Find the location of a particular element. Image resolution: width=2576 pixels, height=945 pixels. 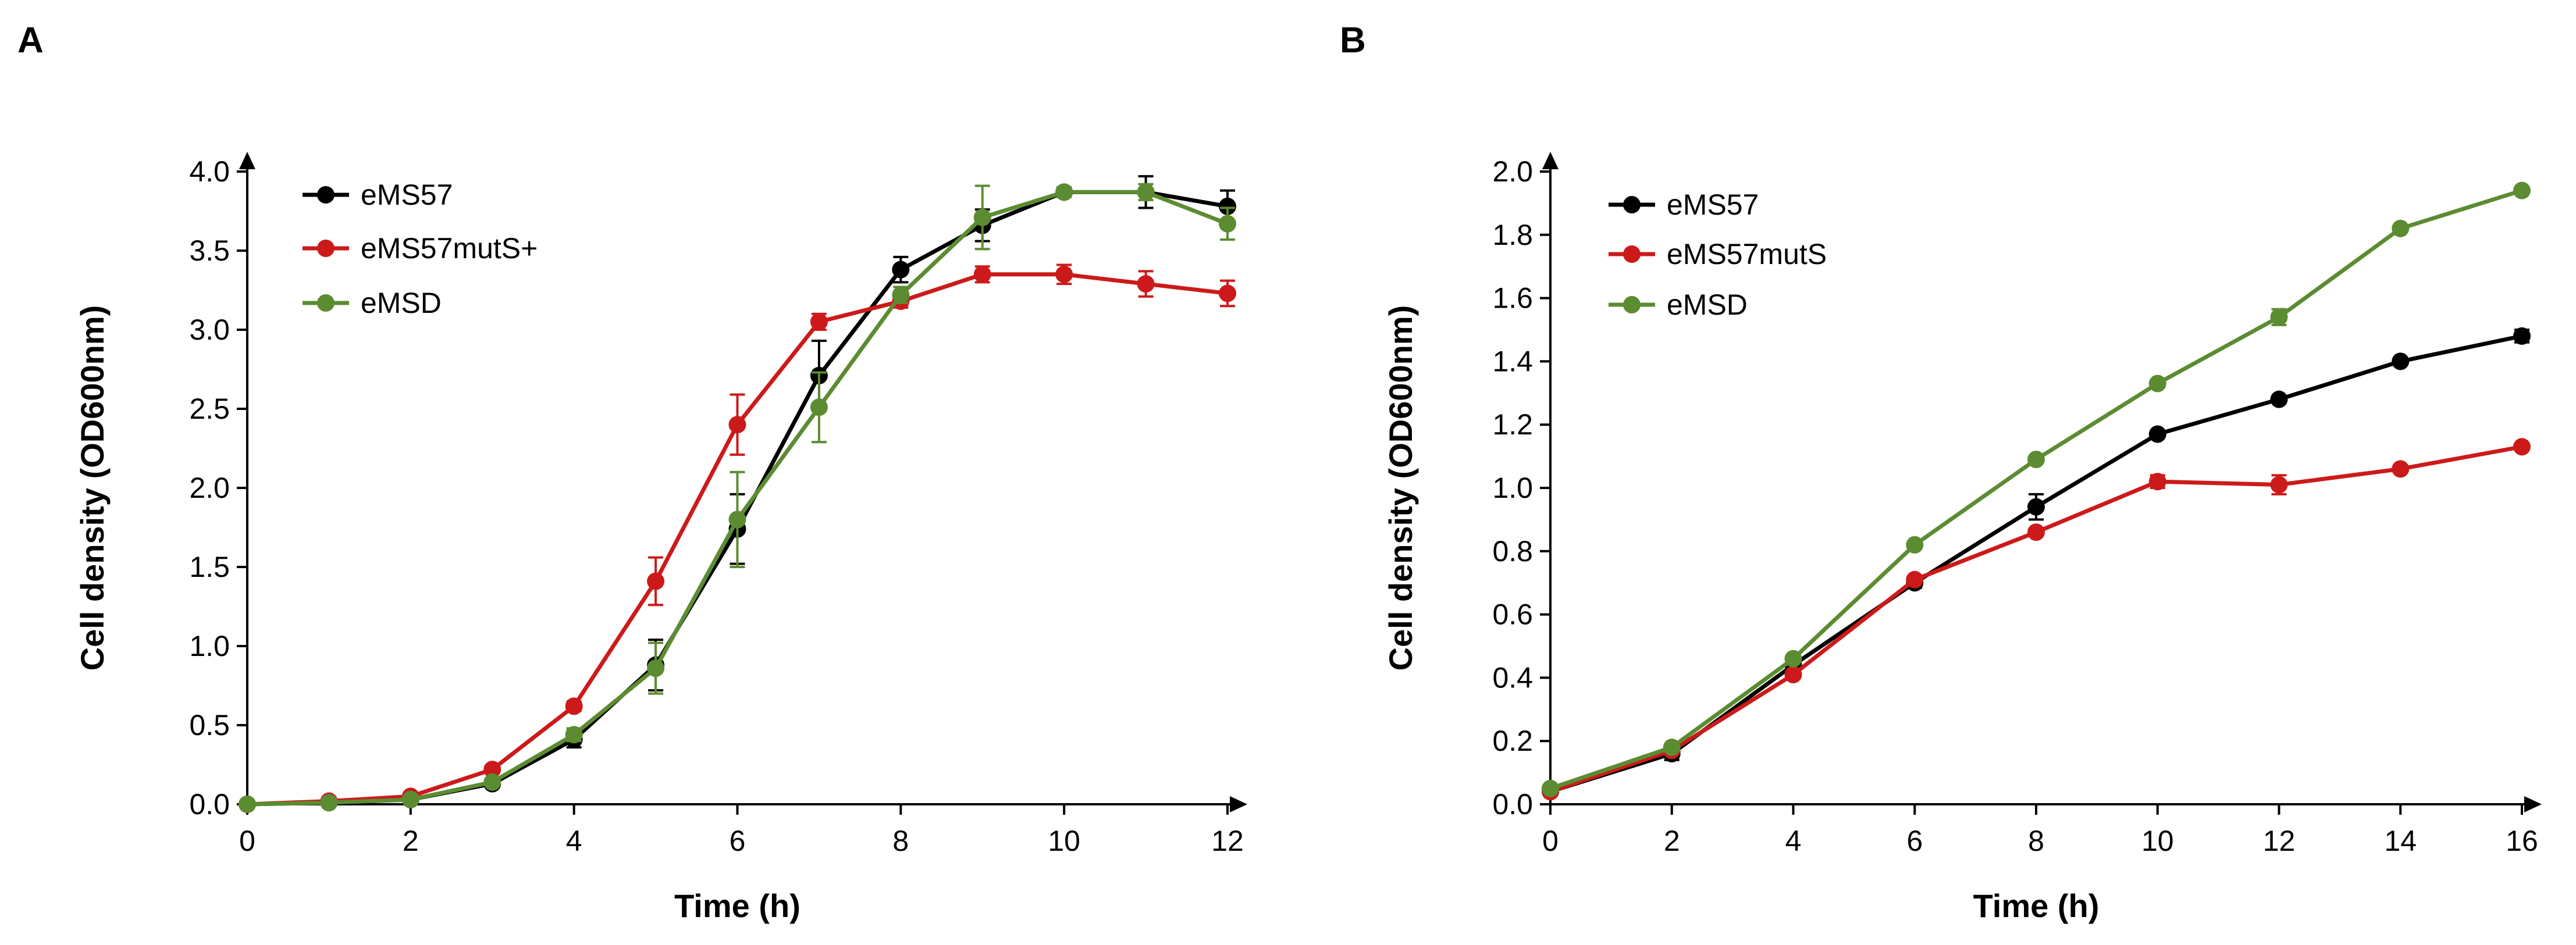

y-tick-label: 0.8 is located at coordinates (1512, 551).